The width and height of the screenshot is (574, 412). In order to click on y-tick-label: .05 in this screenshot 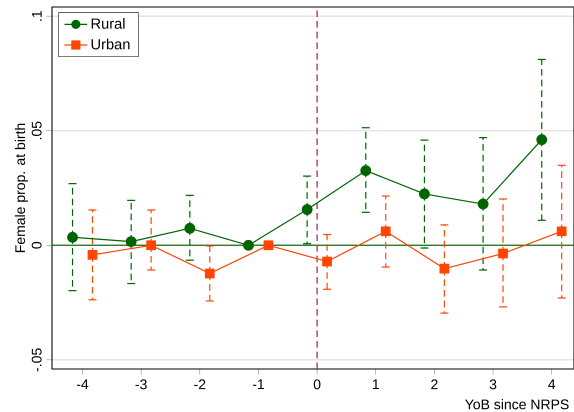, I will do `click(37, 131)`.